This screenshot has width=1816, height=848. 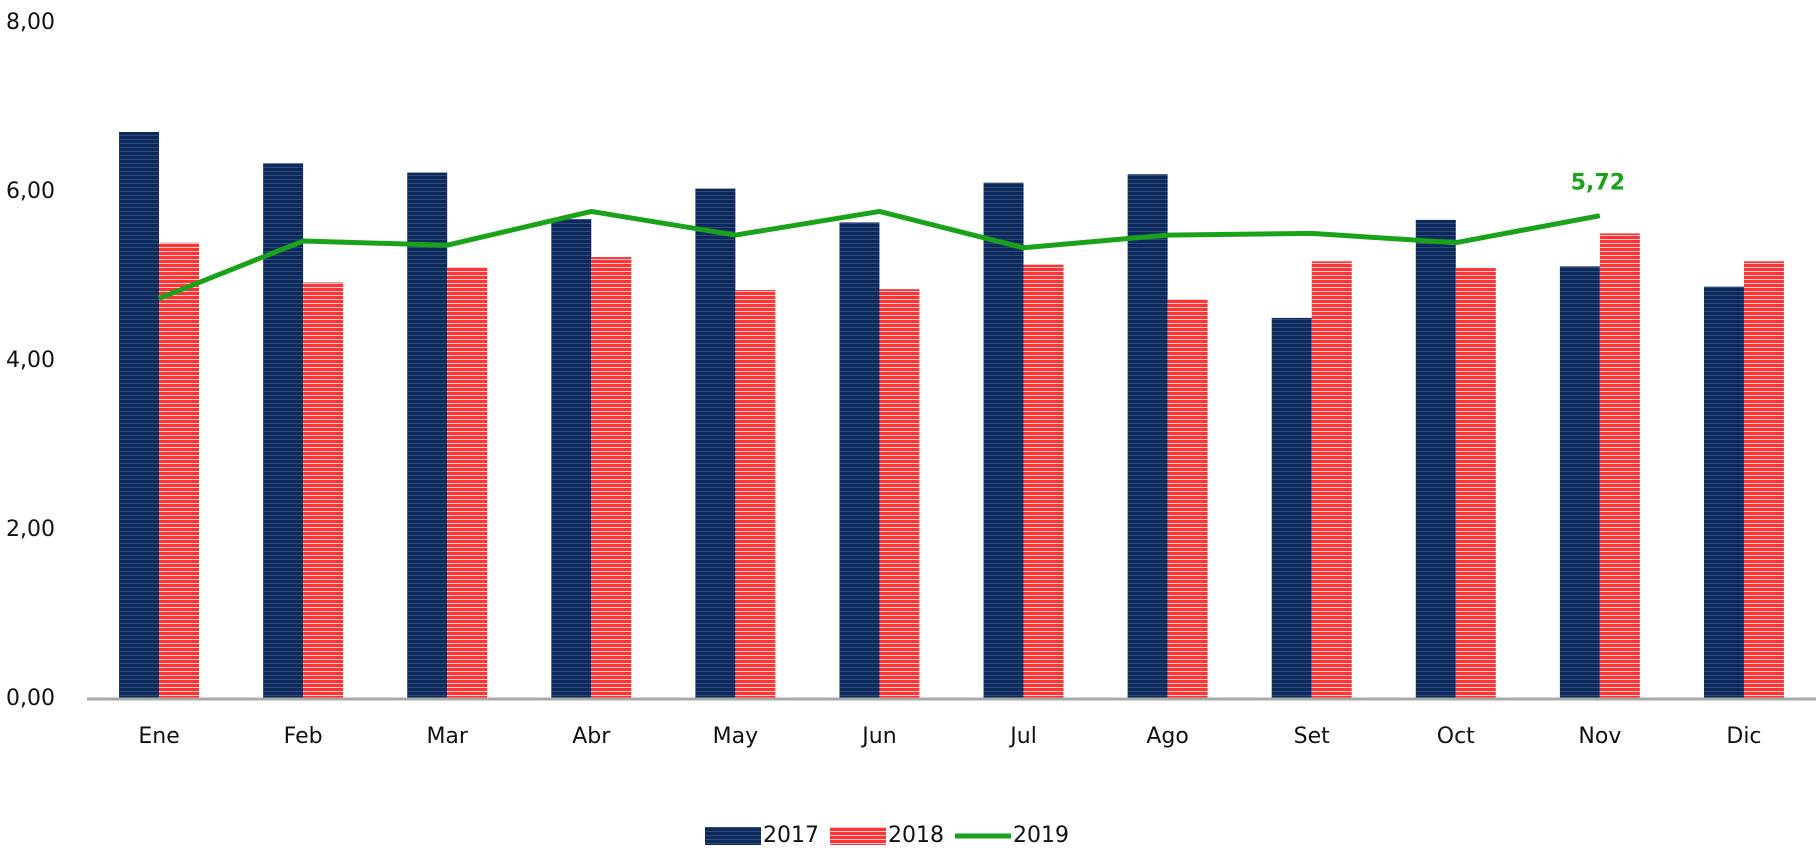 I want to click on legend-label: 2017, so click(x=791, y=835).